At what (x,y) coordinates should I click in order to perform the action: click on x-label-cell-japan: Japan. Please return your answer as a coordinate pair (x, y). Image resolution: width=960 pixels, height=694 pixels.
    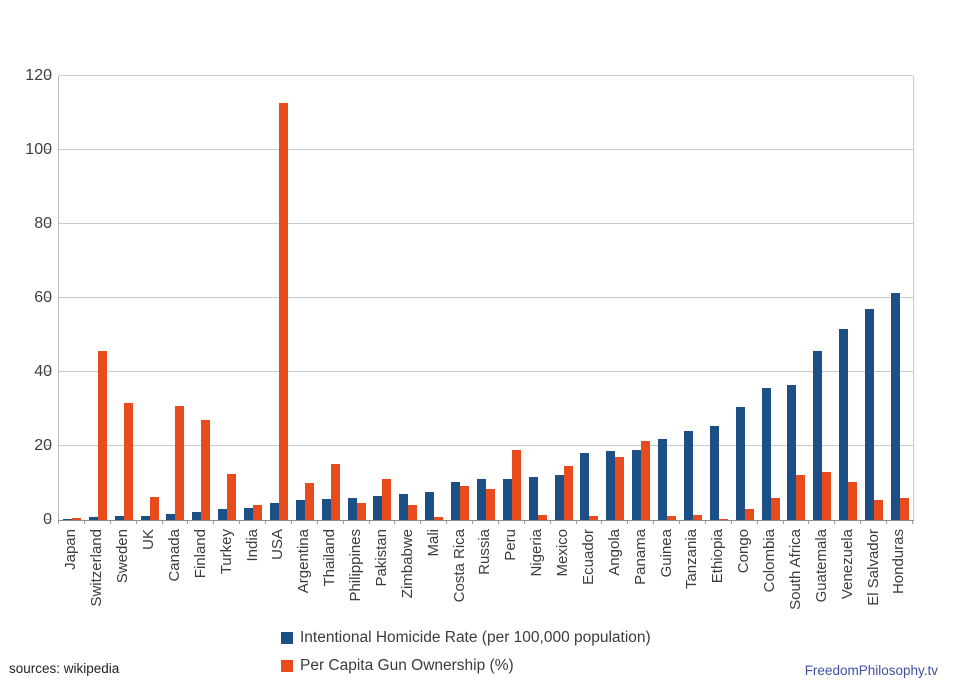
    Looking at the image, I should click on (71, 577).